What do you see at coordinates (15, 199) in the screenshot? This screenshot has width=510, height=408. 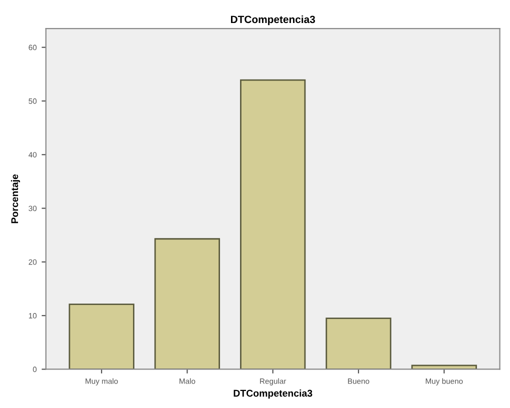 I see `y-axis-title: Porcentaje` at bounding box center [15, 199].